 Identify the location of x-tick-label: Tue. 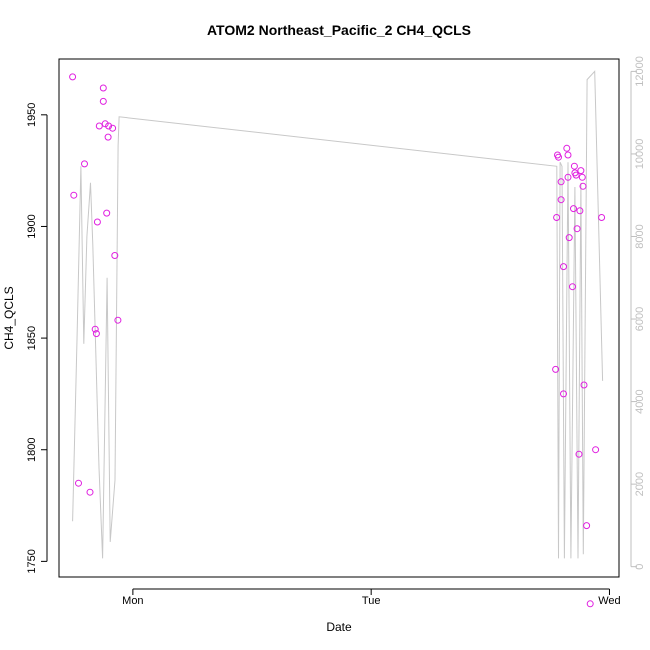
(371, 601).